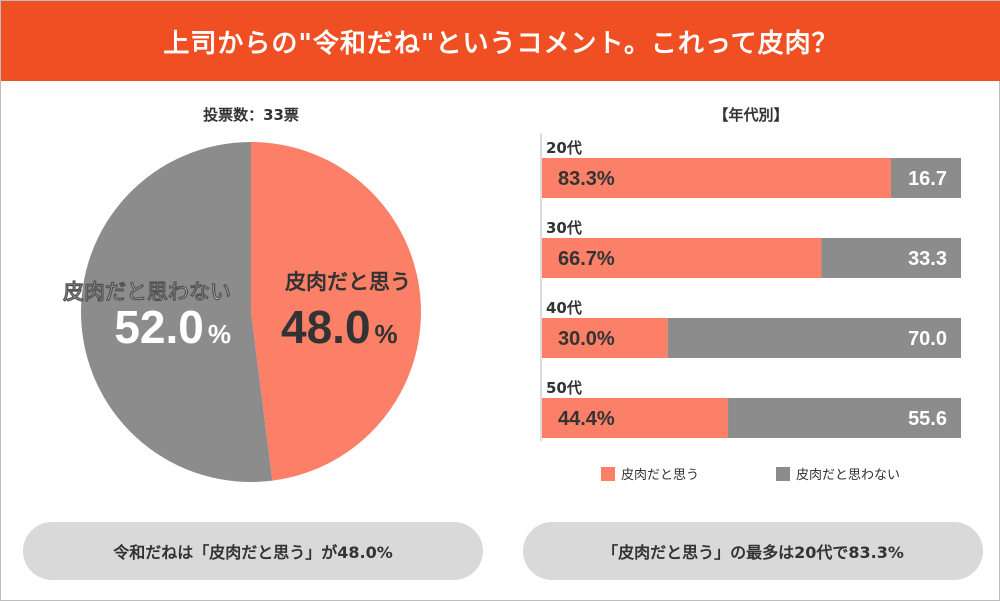 This screenshot has height=602, width=1000. I want to click on bar-value-no: 70.0, so click(927, 339).